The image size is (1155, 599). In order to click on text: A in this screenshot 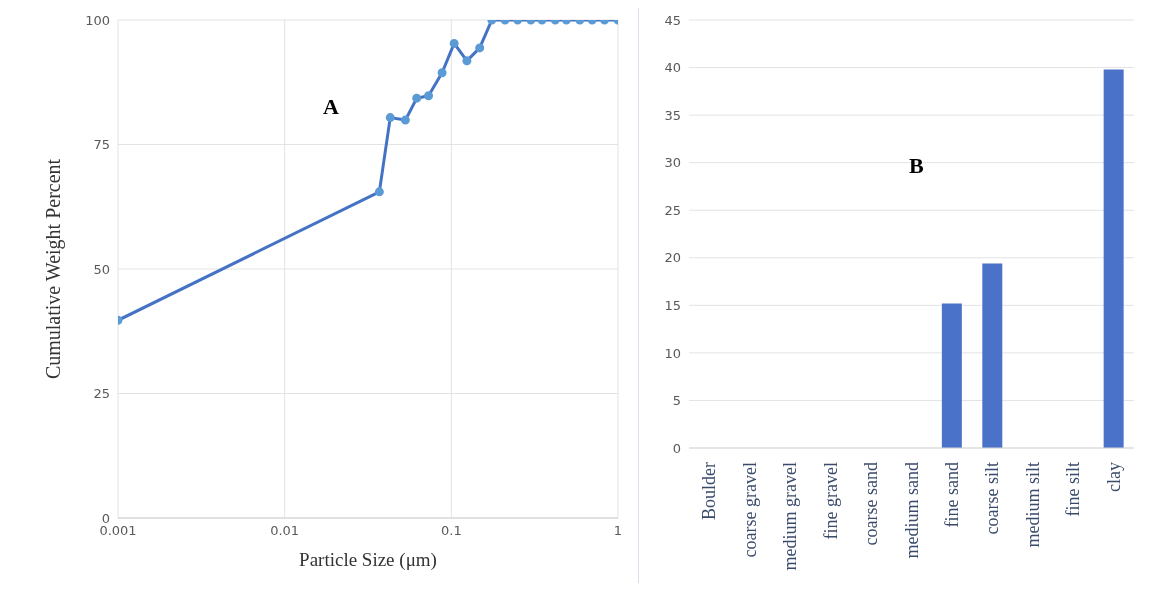, I will do `click(331, 107)`.